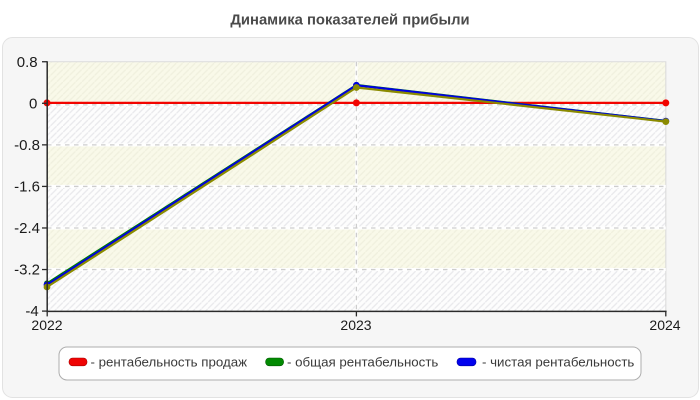  I want to click on svg-text: -2.4, so click(27, 228).